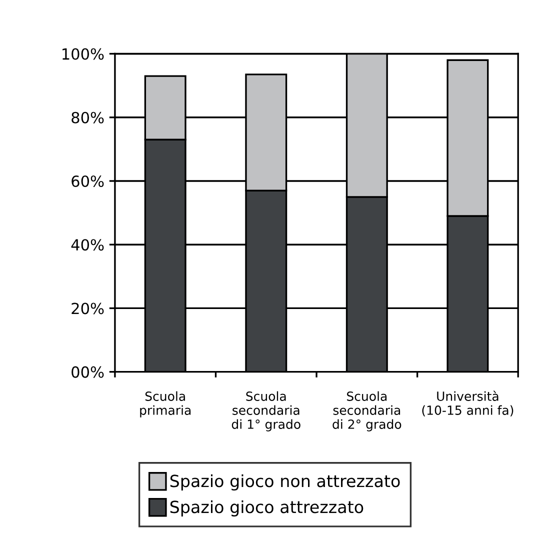 This screenshot has height=560, width=550. Describe the element at coordinates (165, 404) in the screenshot. I see `x-tick-label: Scuola primaria` at that location.